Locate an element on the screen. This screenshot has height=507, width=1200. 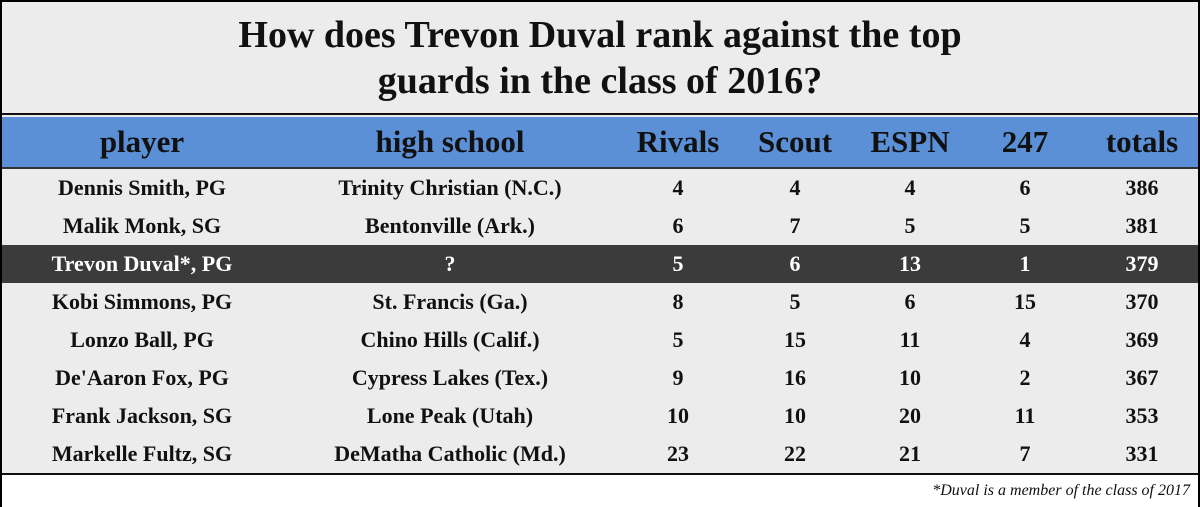
cell: St. Francis (Ga.) is located at coordinates (450, 301).